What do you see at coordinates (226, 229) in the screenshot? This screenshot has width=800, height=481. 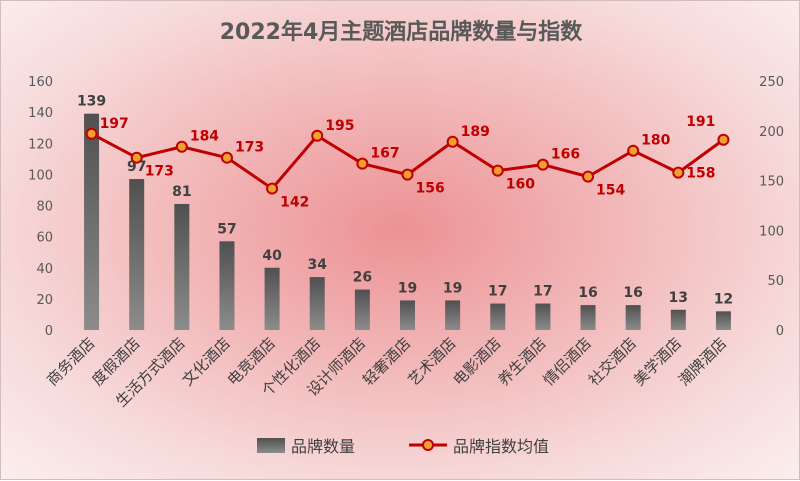 I see `bar-value-label: 57` at bounding box center [226, 229].